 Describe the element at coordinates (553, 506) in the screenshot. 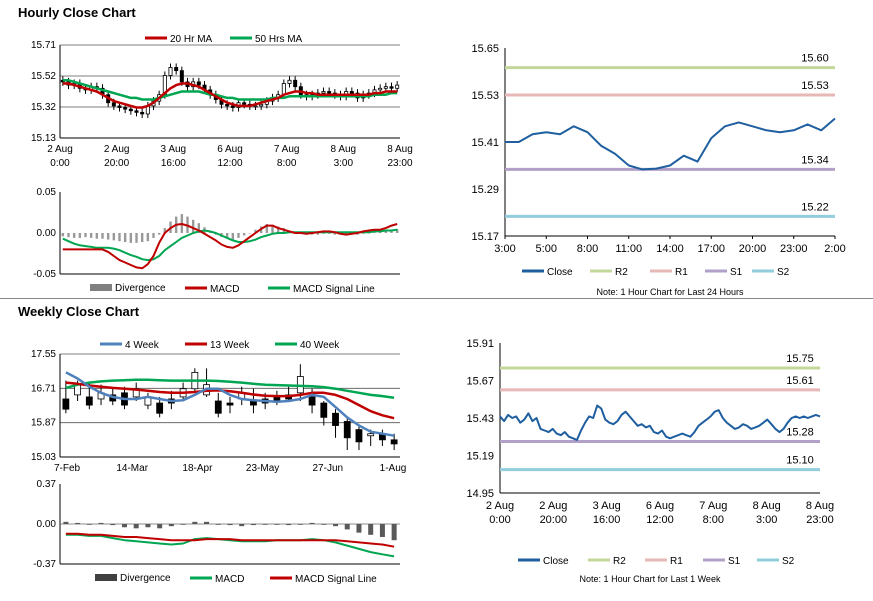

I see `weekly-1w-xtick-label: 2 Aug` at that location.